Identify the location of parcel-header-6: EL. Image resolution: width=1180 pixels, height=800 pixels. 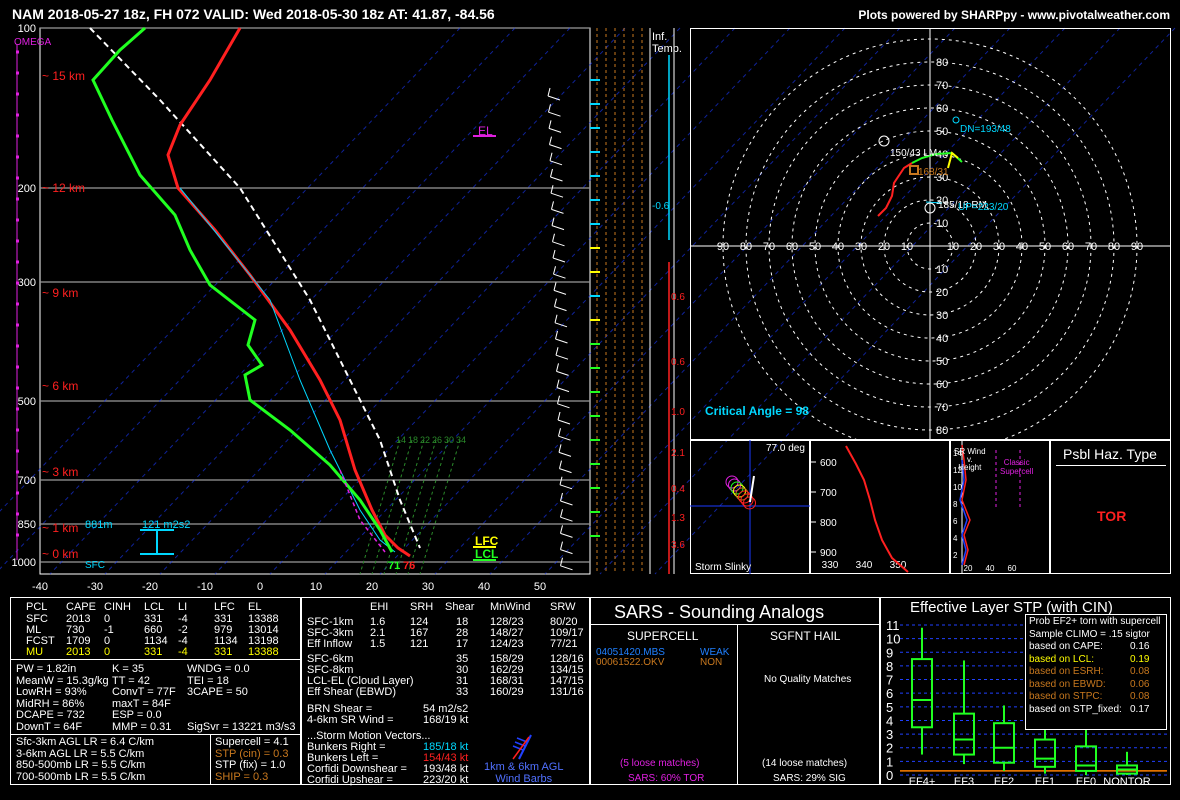
(255, 607).